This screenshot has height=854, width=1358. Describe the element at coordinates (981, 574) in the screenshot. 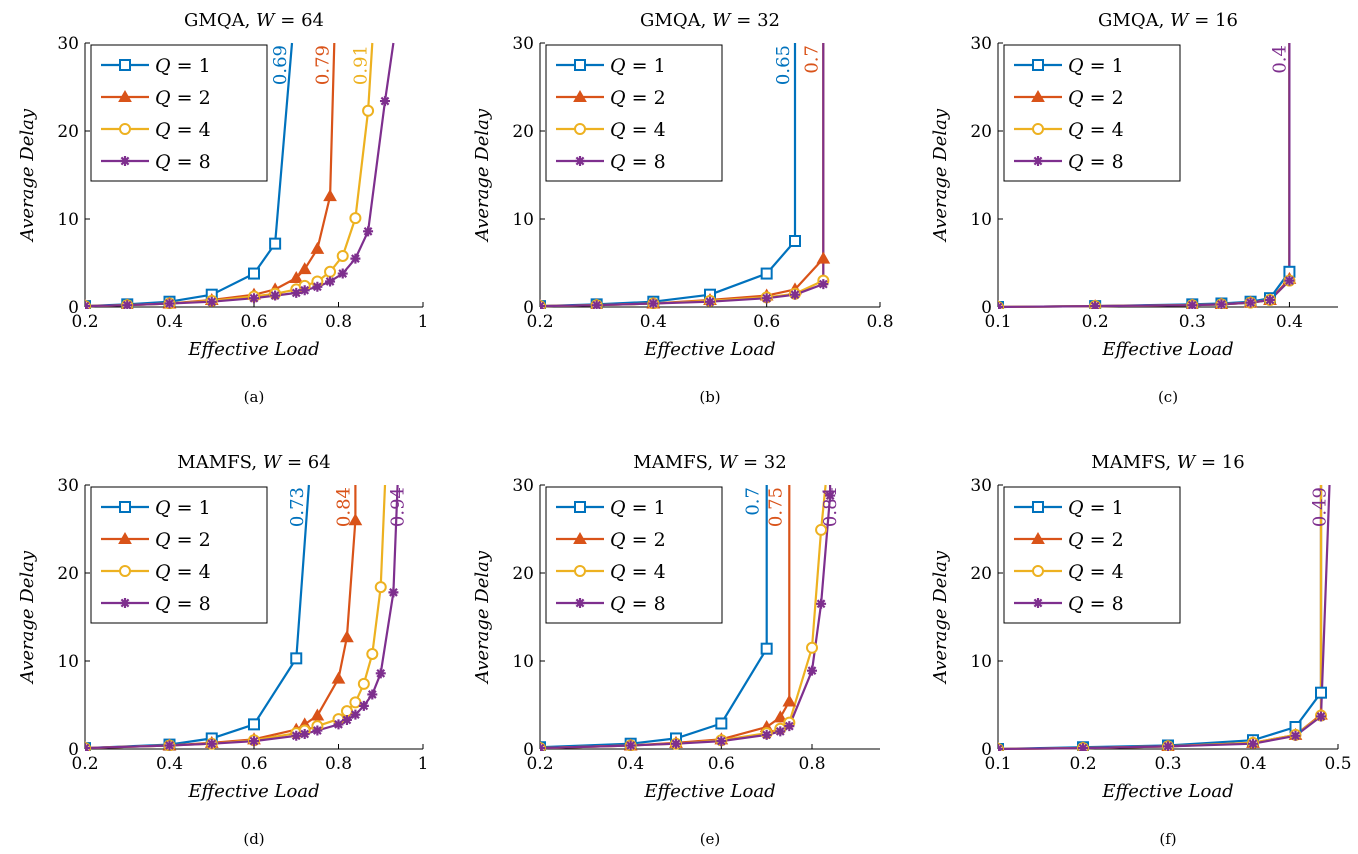

I see `y-tick-label: 20` at that location.